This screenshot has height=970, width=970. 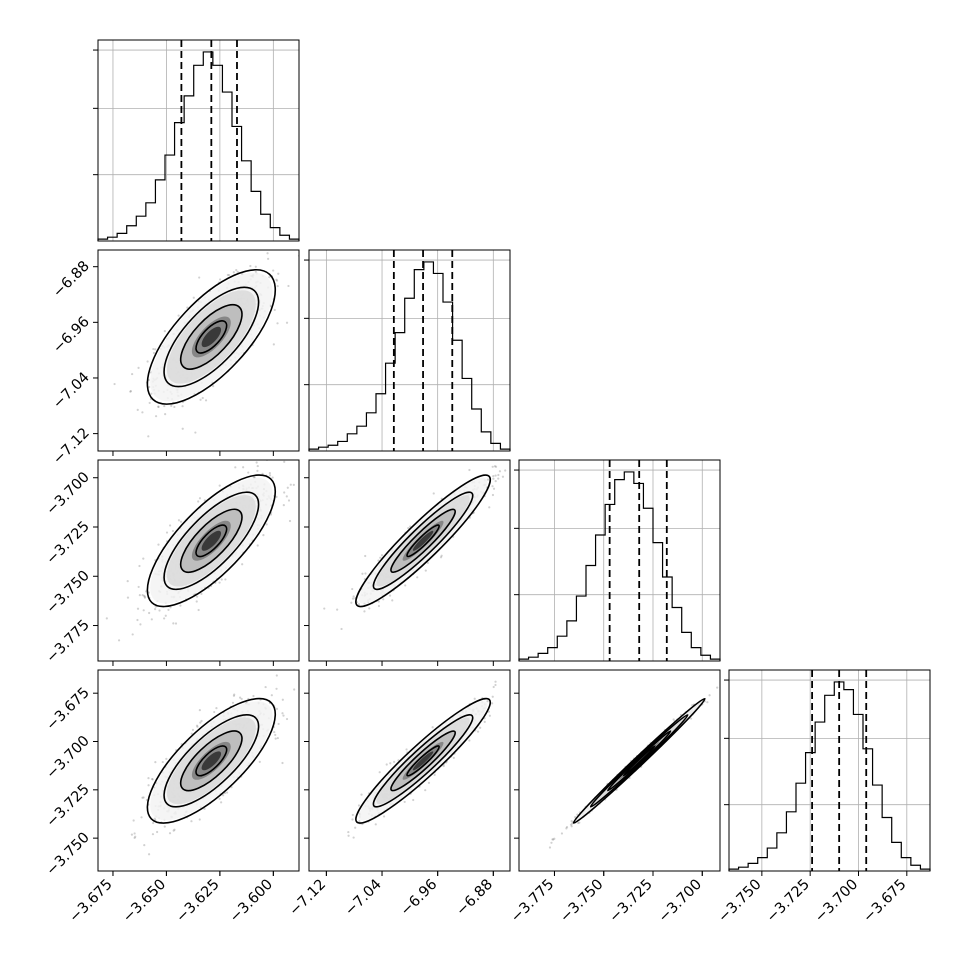 I want to click on density-level, so click(x=423, y=540).